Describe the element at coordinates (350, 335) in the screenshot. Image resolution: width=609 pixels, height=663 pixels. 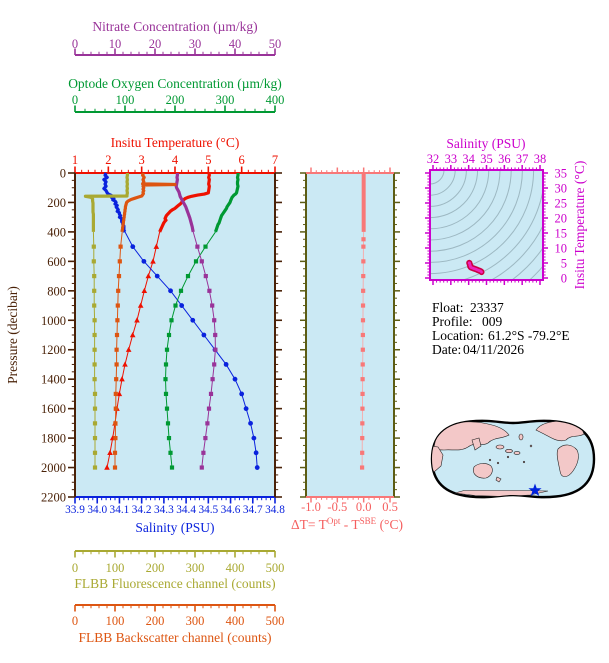
I see `delta-panel-background` at that location.